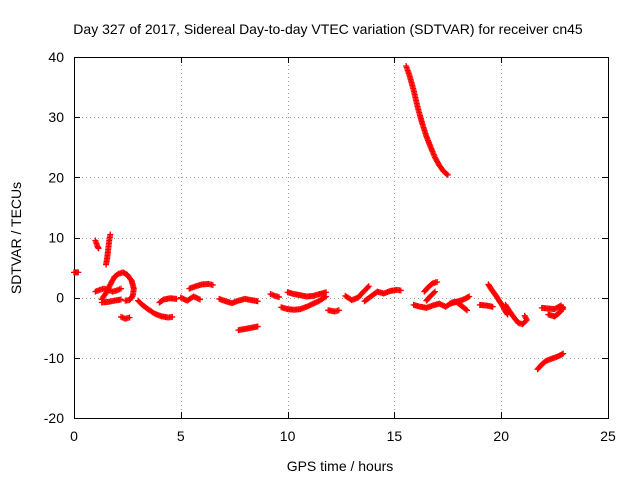 The height and width of the screenshot is (480, 640). What do you see at coordinates (56, 177) in the screenshot?
I see `y-tick-label: 20` at bounding box center [56, 177].